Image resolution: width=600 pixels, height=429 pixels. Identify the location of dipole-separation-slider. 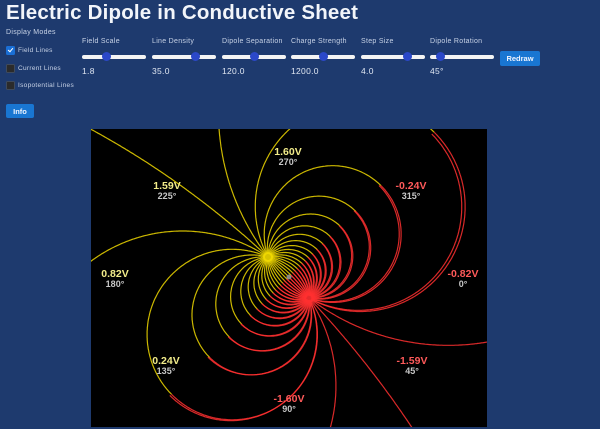
(254, 57).